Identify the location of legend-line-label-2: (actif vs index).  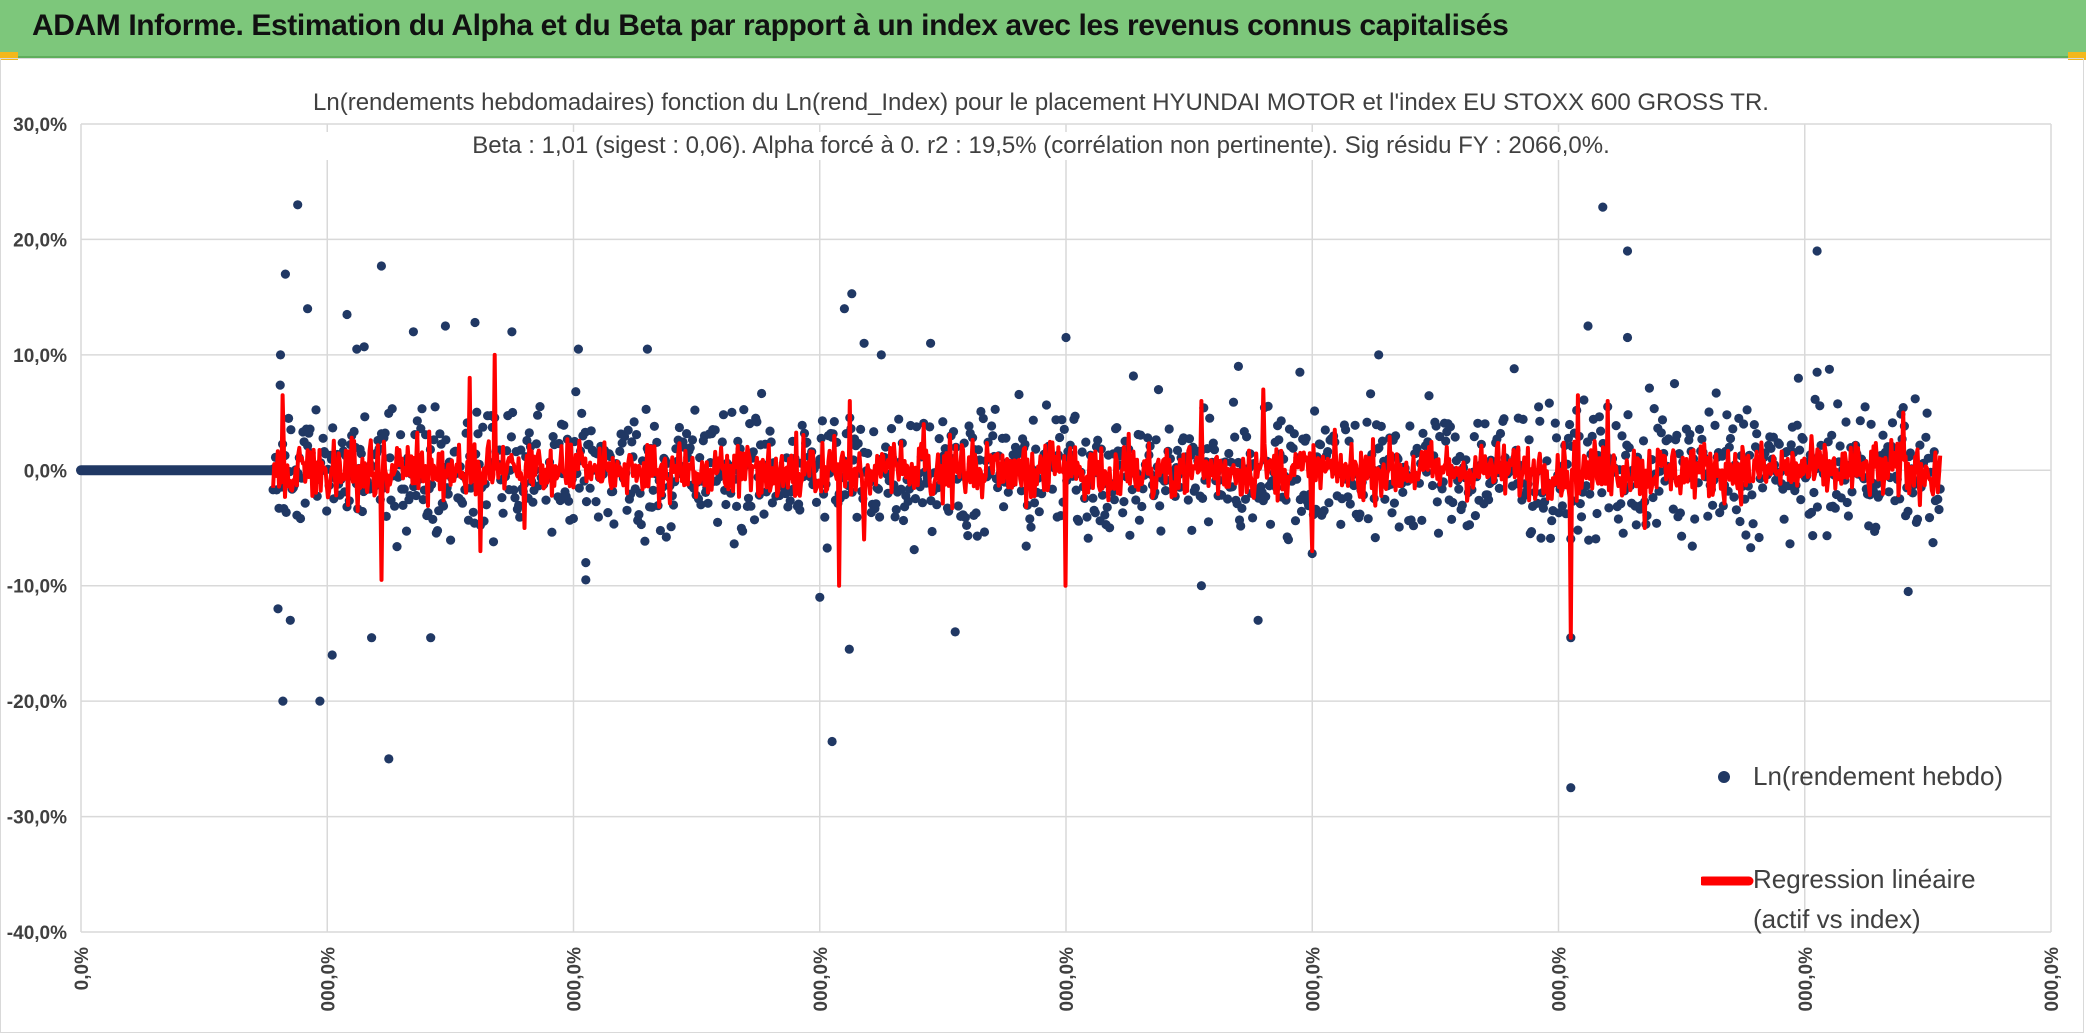
(1837, 919).